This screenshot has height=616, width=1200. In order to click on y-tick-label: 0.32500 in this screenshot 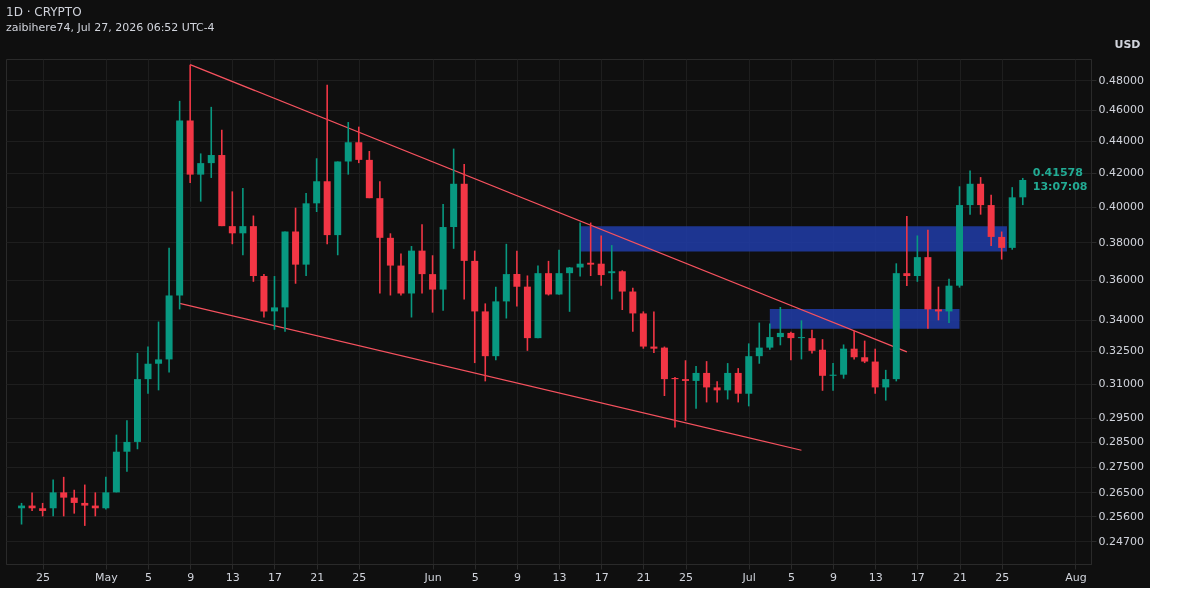, I will do `click(1121, 351)`.